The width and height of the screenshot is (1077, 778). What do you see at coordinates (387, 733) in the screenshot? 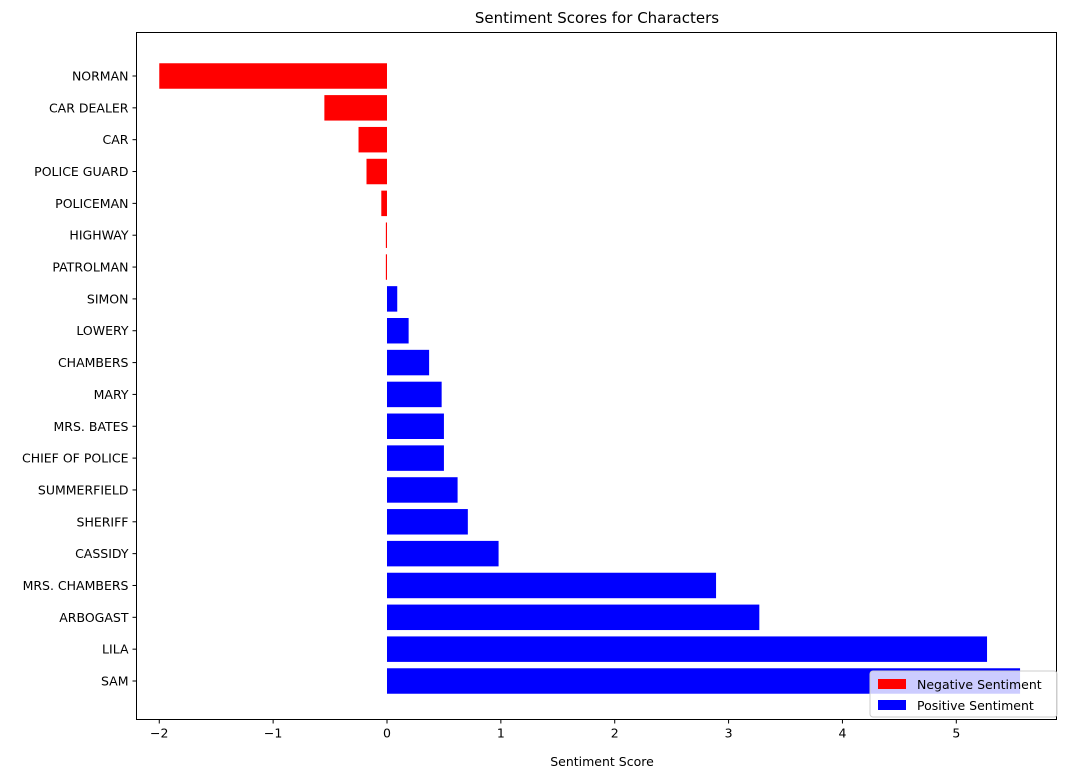
I see `x-tick-label: 0` at bounding box center [387, 733].